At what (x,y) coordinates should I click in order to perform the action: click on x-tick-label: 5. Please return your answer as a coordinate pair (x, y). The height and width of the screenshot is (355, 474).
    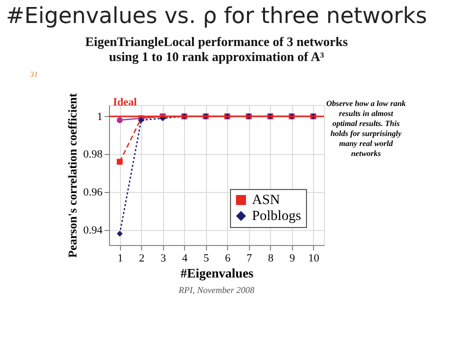
    Looking at the image, I should click on (207, 258).